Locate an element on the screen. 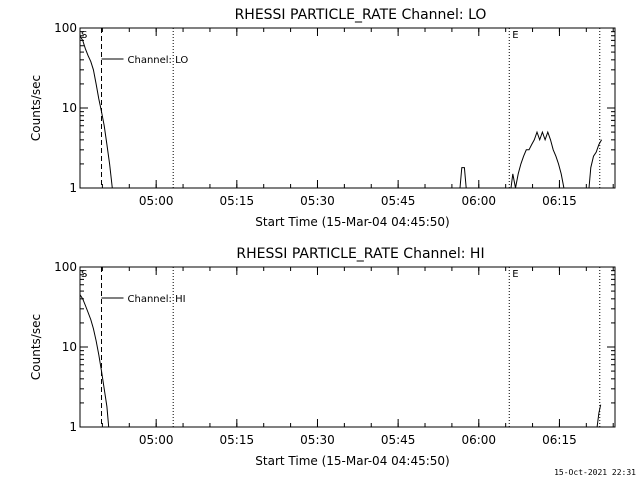 Image resolution: width=640 pixels, height=484 pixels. legend-label: Channel: LO is located at coordinates (158, 60).